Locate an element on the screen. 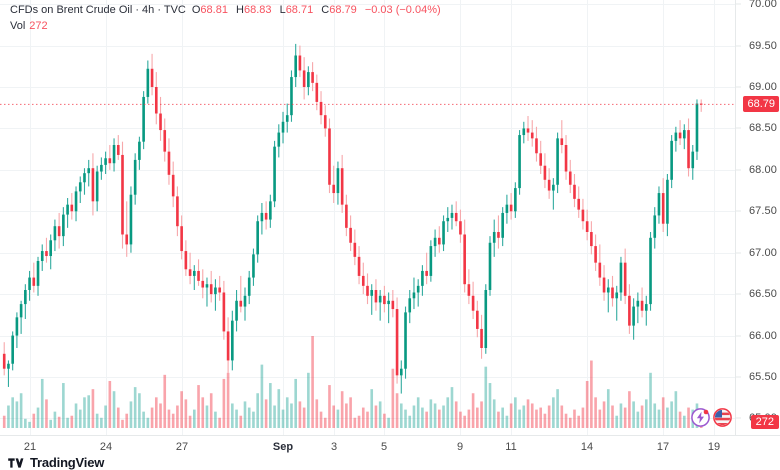 Image resolution: width=780 pixels, height=470 pixels. time-tick-label: 27 is located at coordinates (182, 447).